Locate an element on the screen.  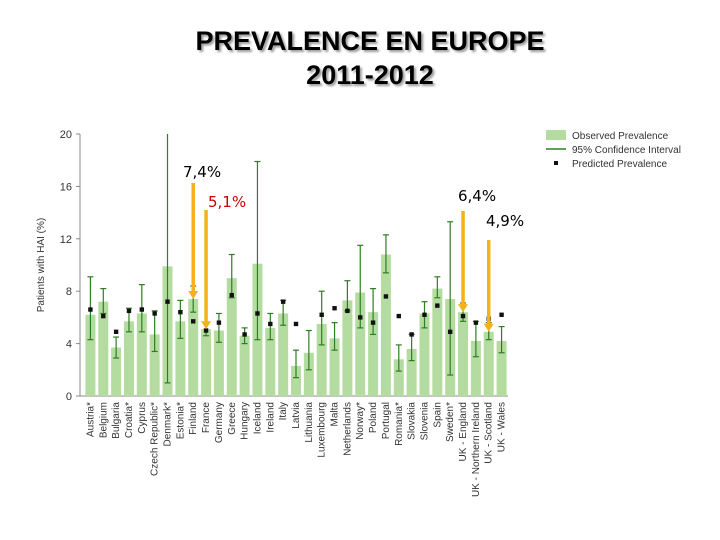
category-label-4: Cyprus is located at coordinates (142, 418).